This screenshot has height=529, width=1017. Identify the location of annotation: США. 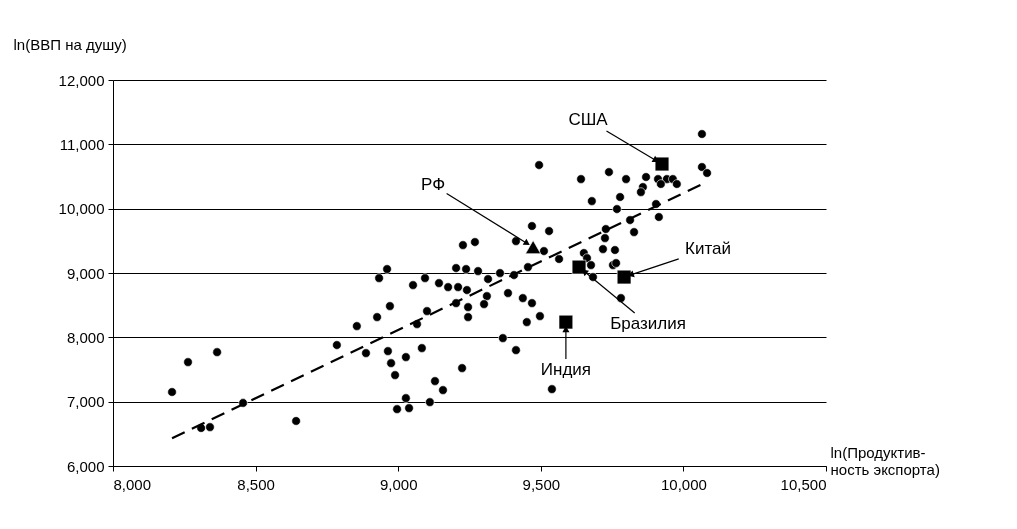
(588, 120).